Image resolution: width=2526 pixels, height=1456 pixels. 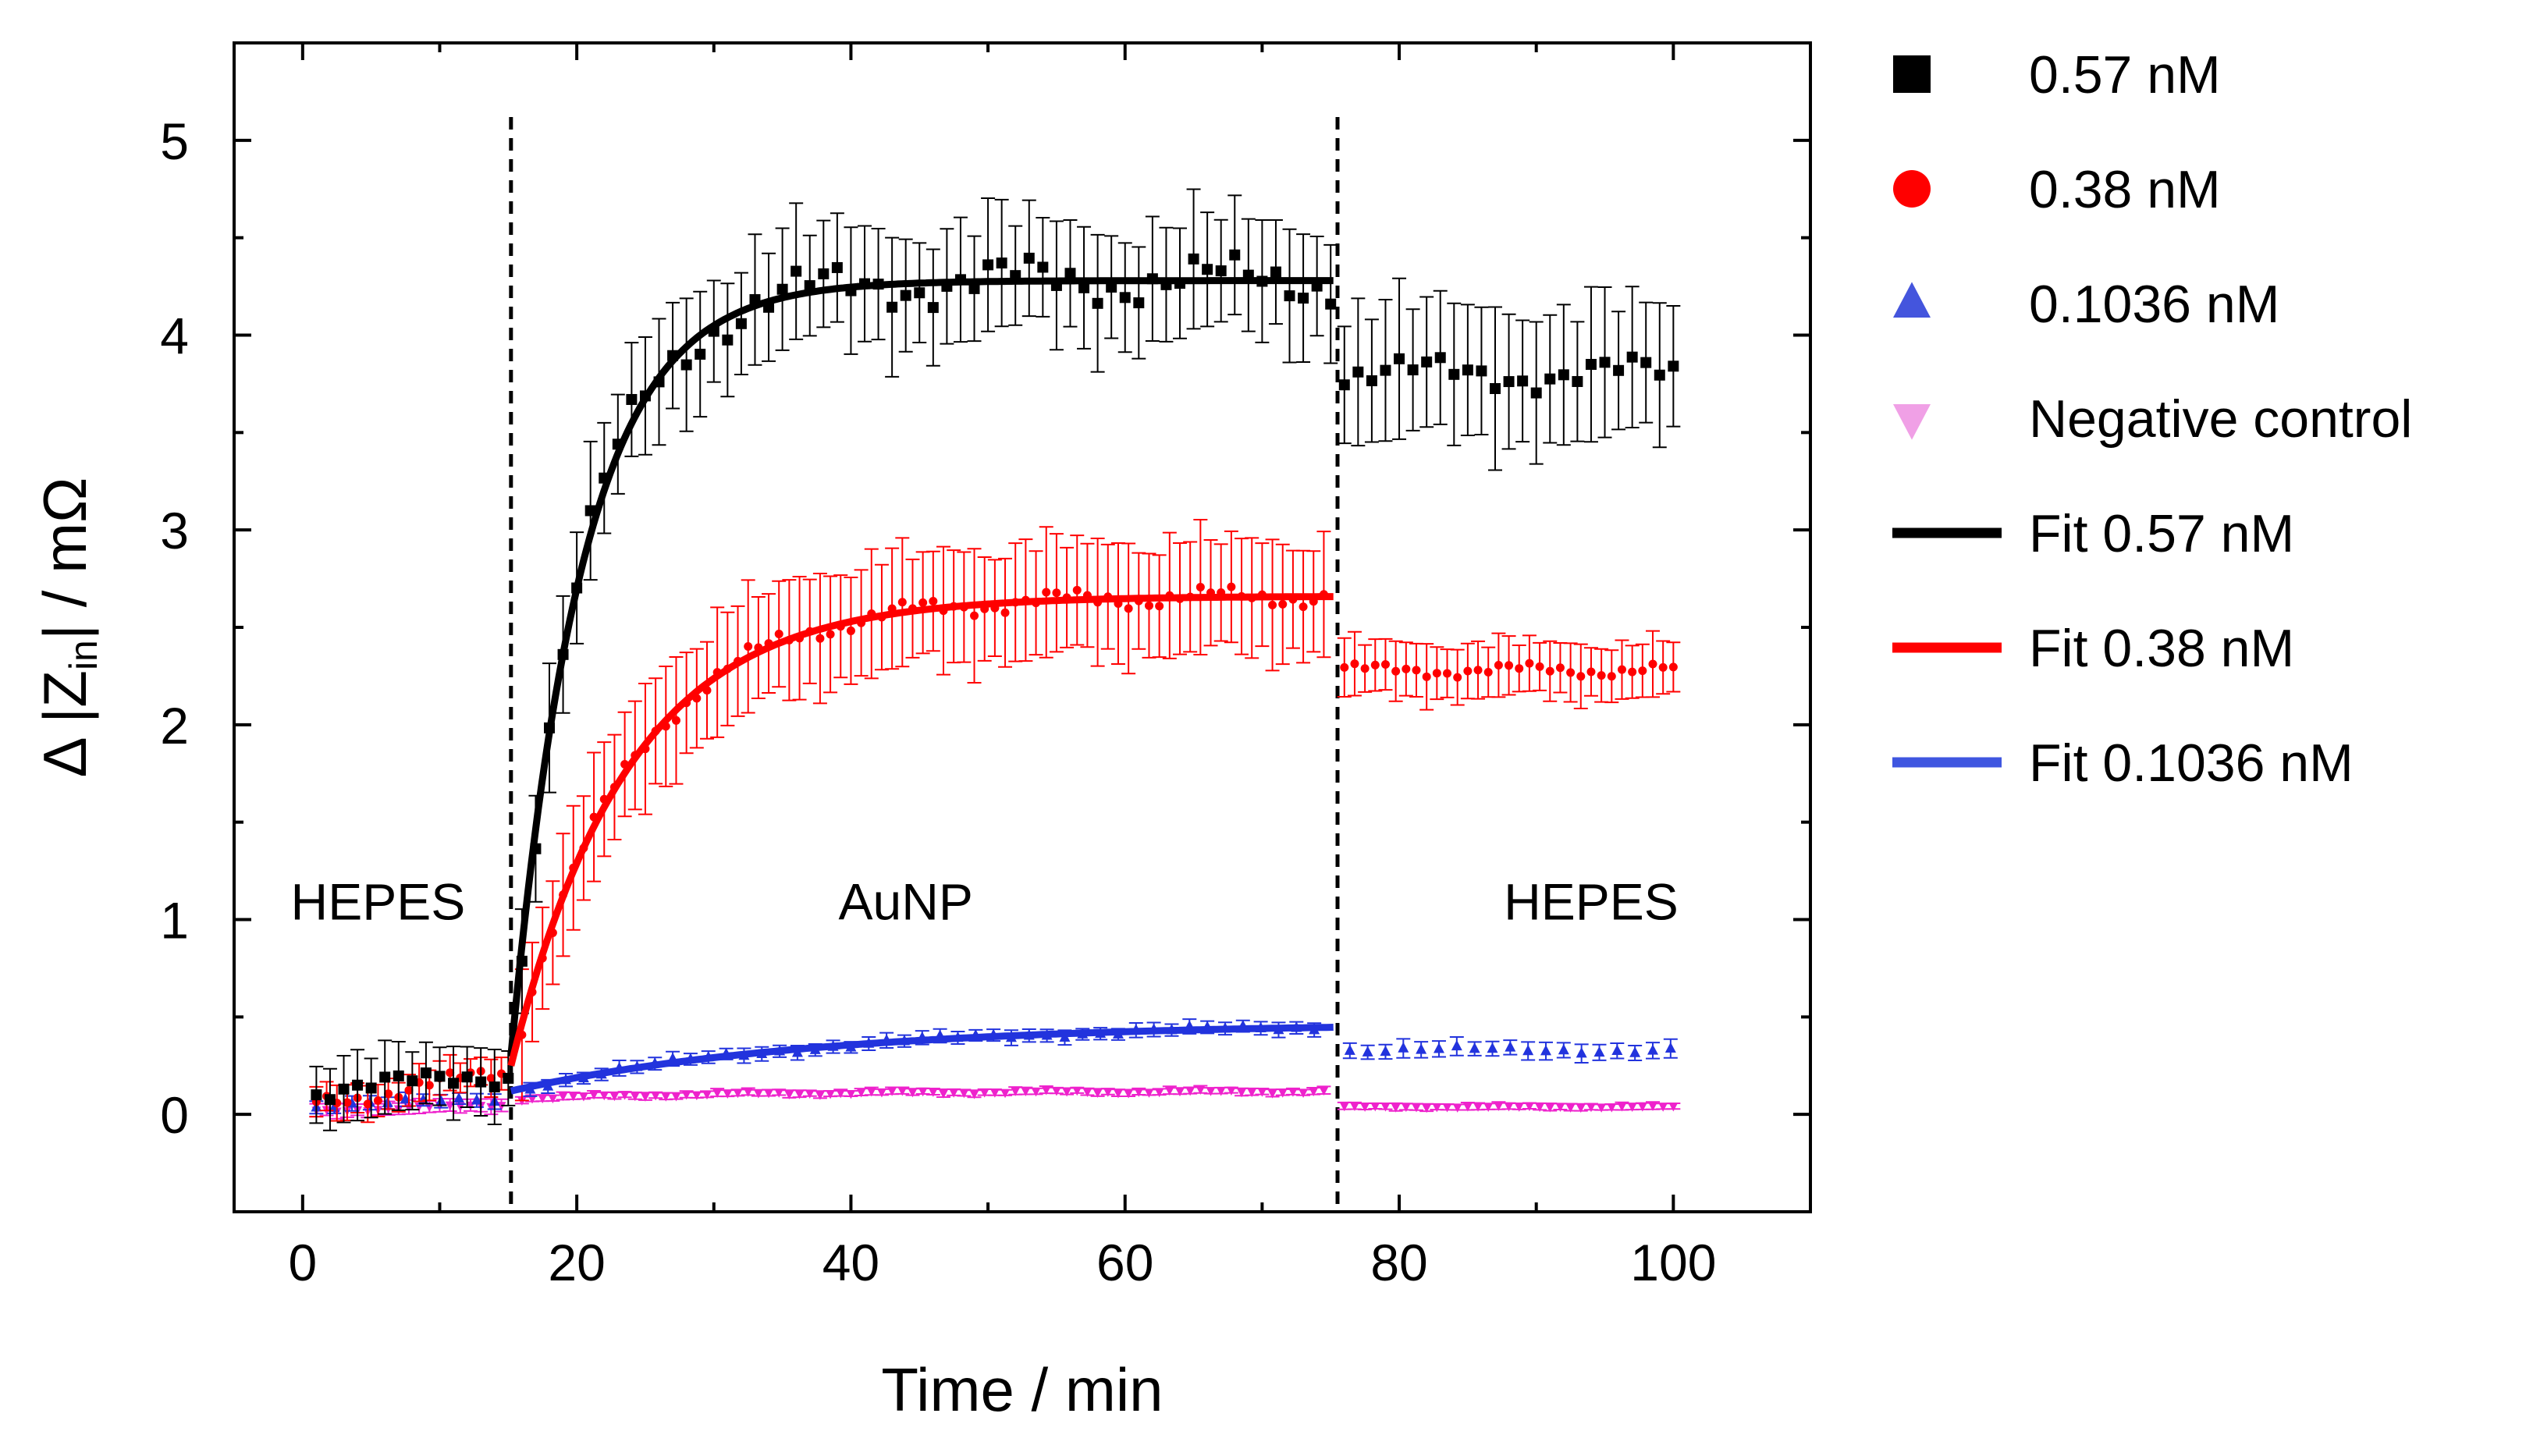 I want to click on y-axis-title: Δ |Zin| / mΩ, so click(x=67, y=628).